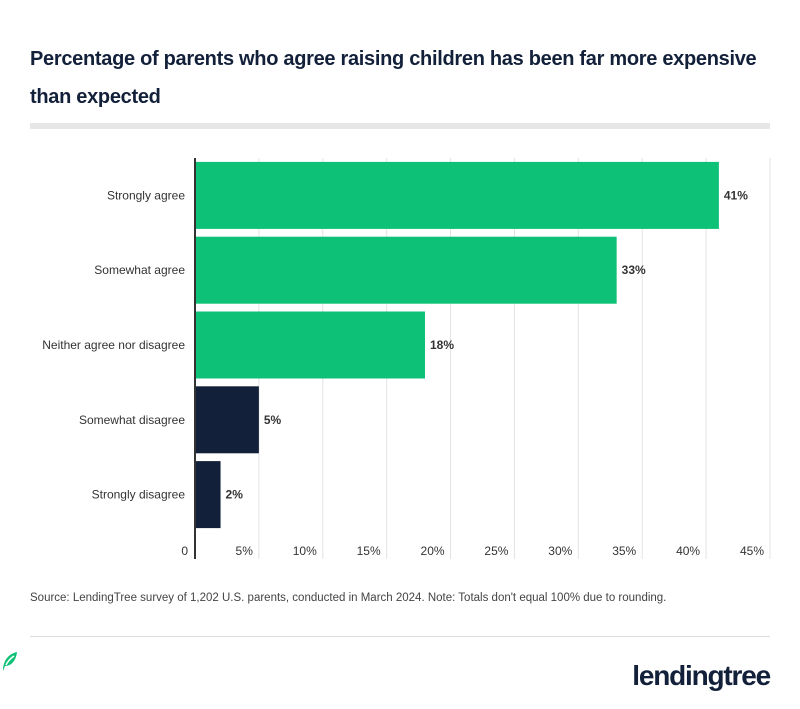 This screenshot has width=800, height=709. Describe the element at coordinates (113, 345) in the screenshot. I see `category-label: Neither agree nor disagree` at that location.